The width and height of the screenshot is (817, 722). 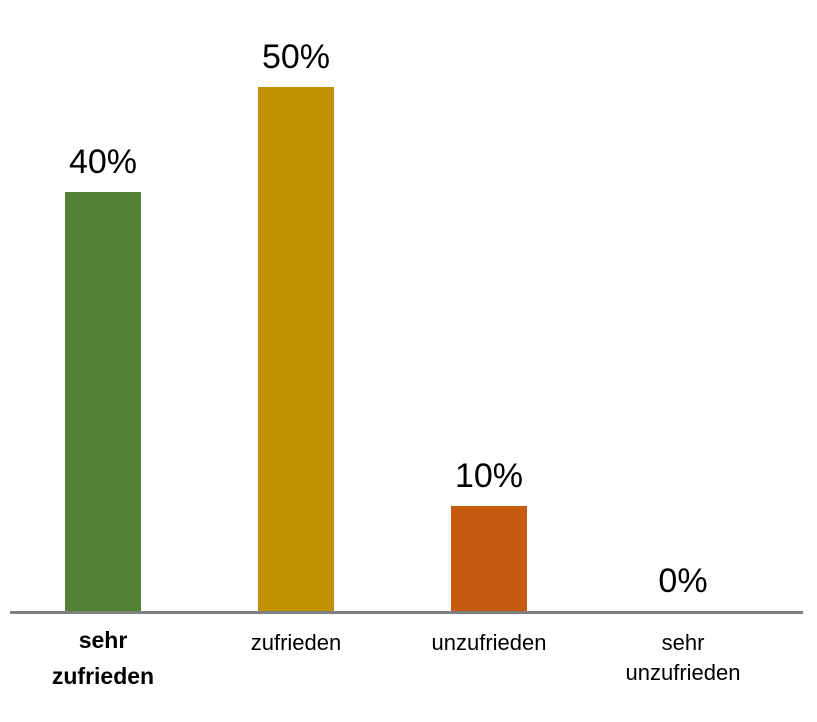 I want to click on category-label: sehr unzufrieden, so click(x=683, y=657).